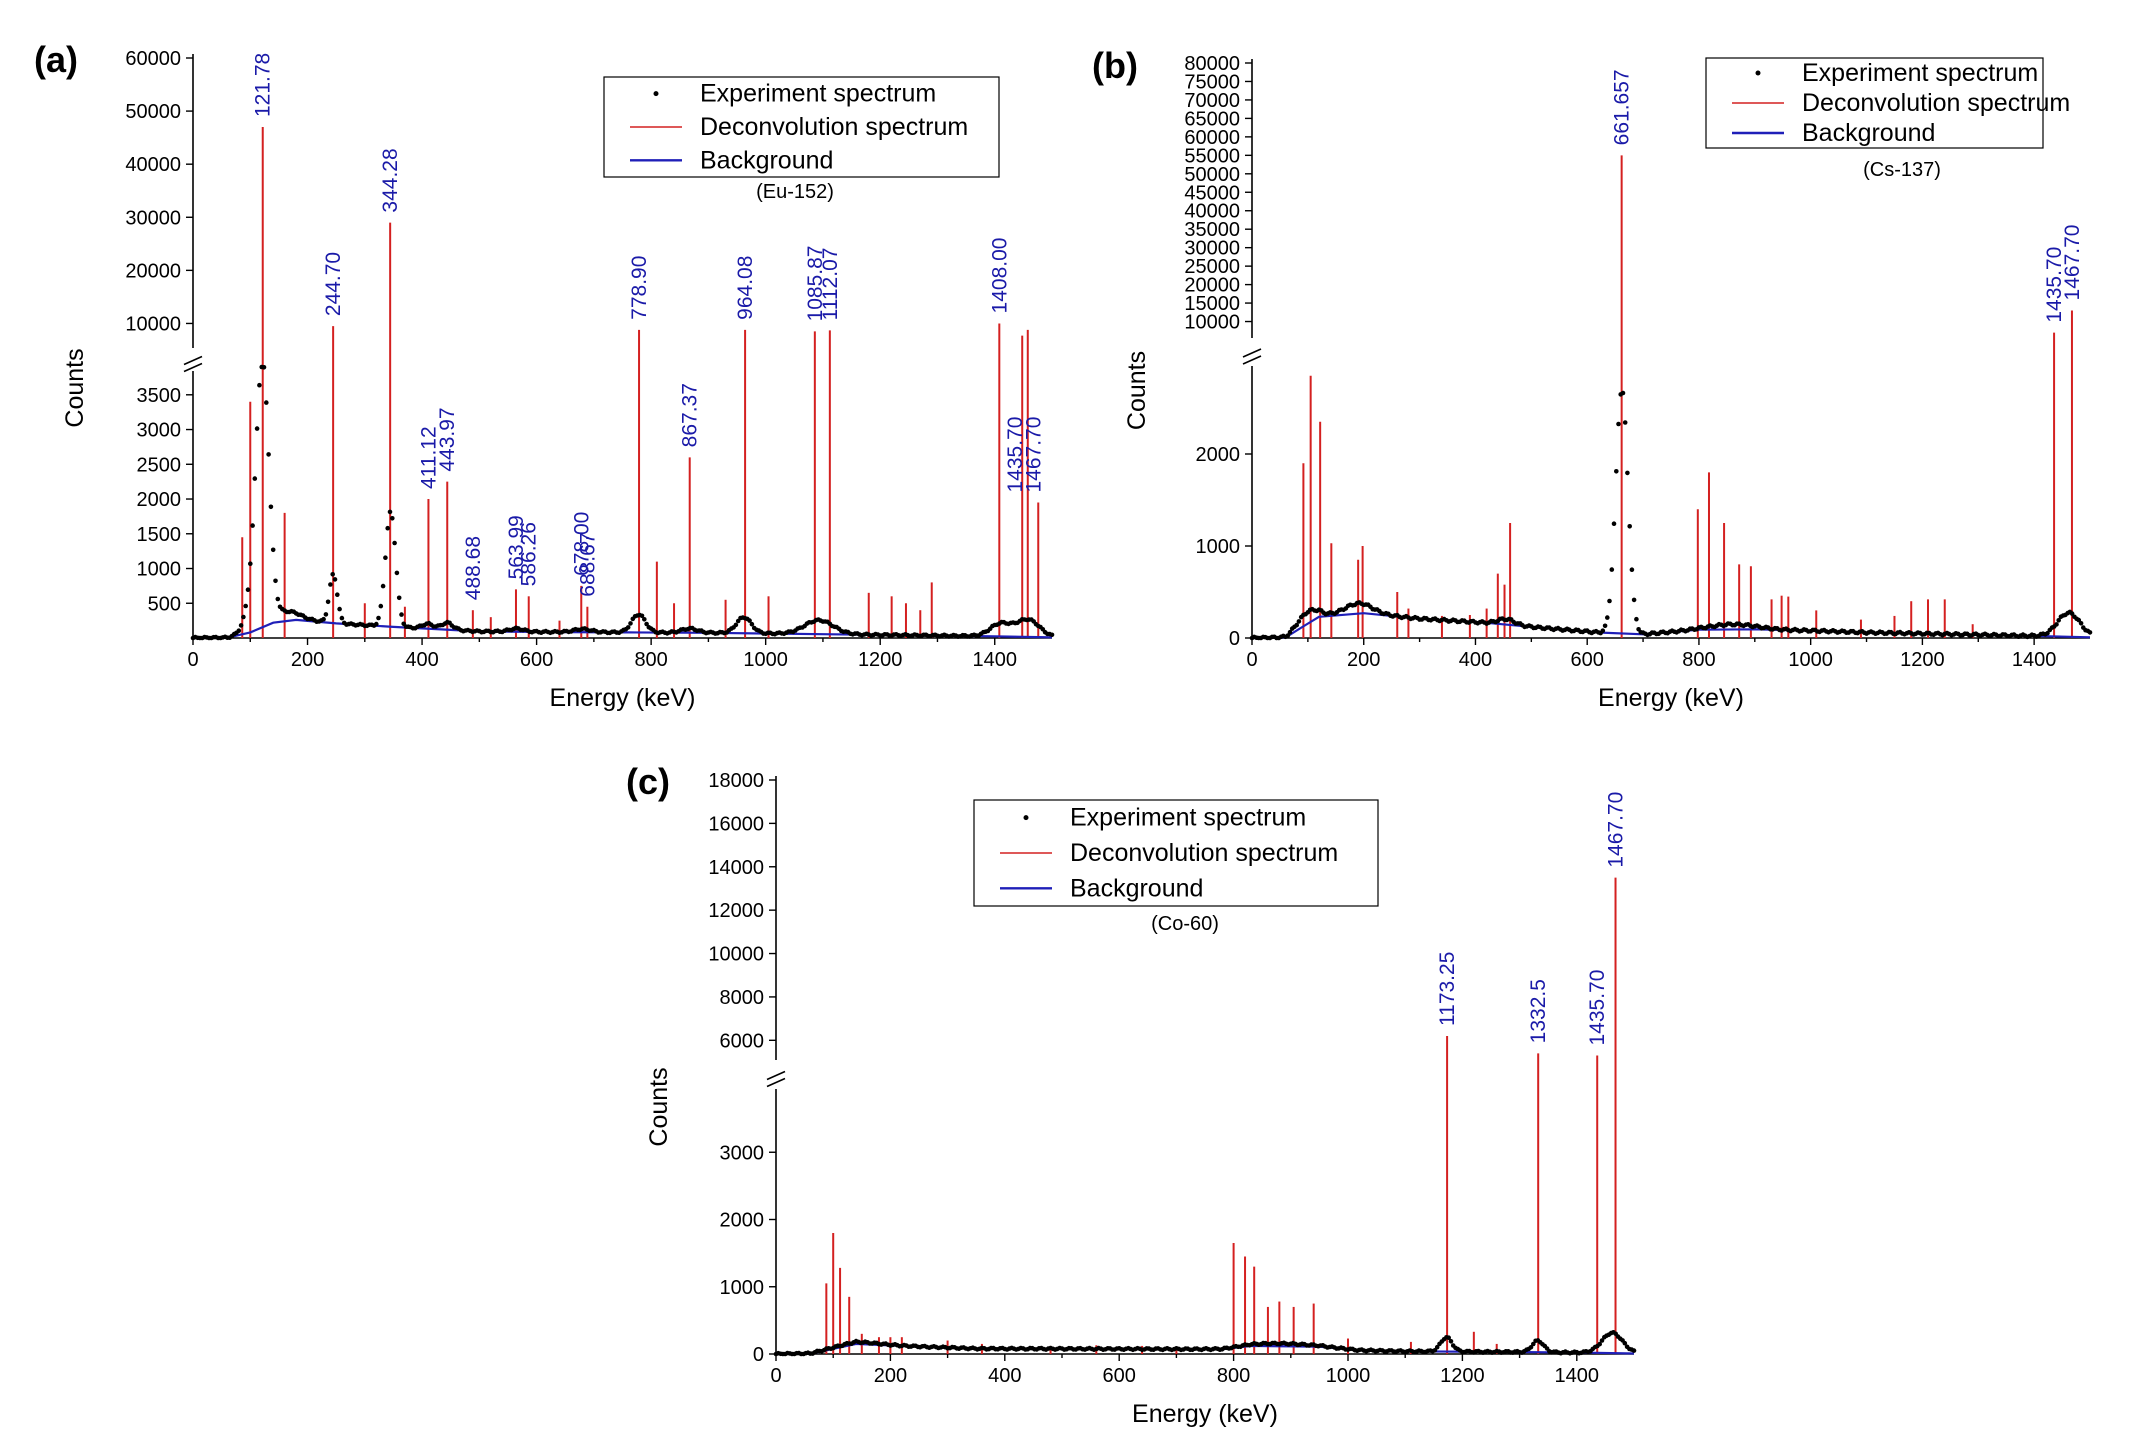 The image size is (2136, 1440). I want to click on peak-label: 344.28, so click(390, 180).